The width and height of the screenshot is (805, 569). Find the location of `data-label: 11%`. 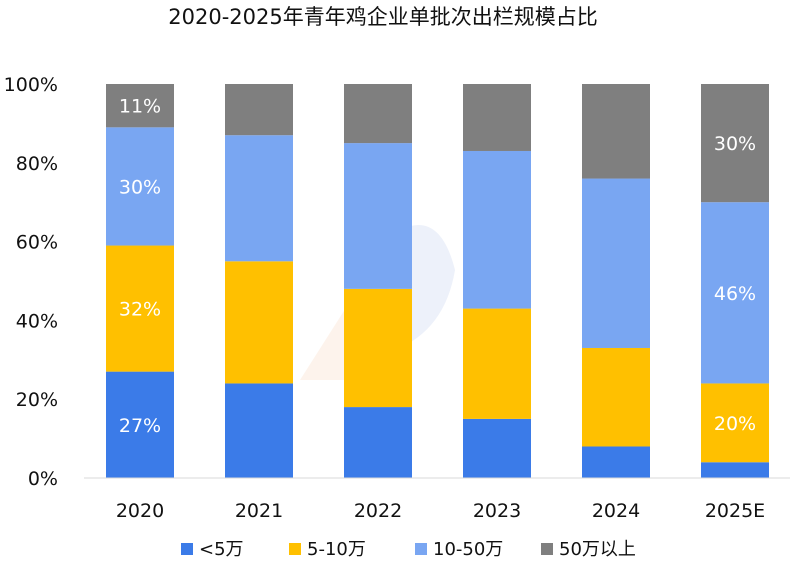

data-label: 11% is located at coordinates (140, 107).